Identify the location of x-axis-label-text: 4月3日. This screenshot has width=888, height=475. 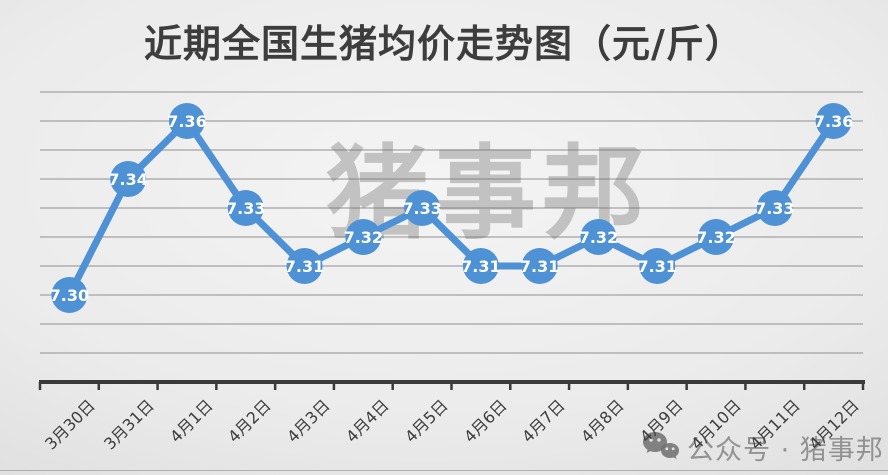
(308, 421).